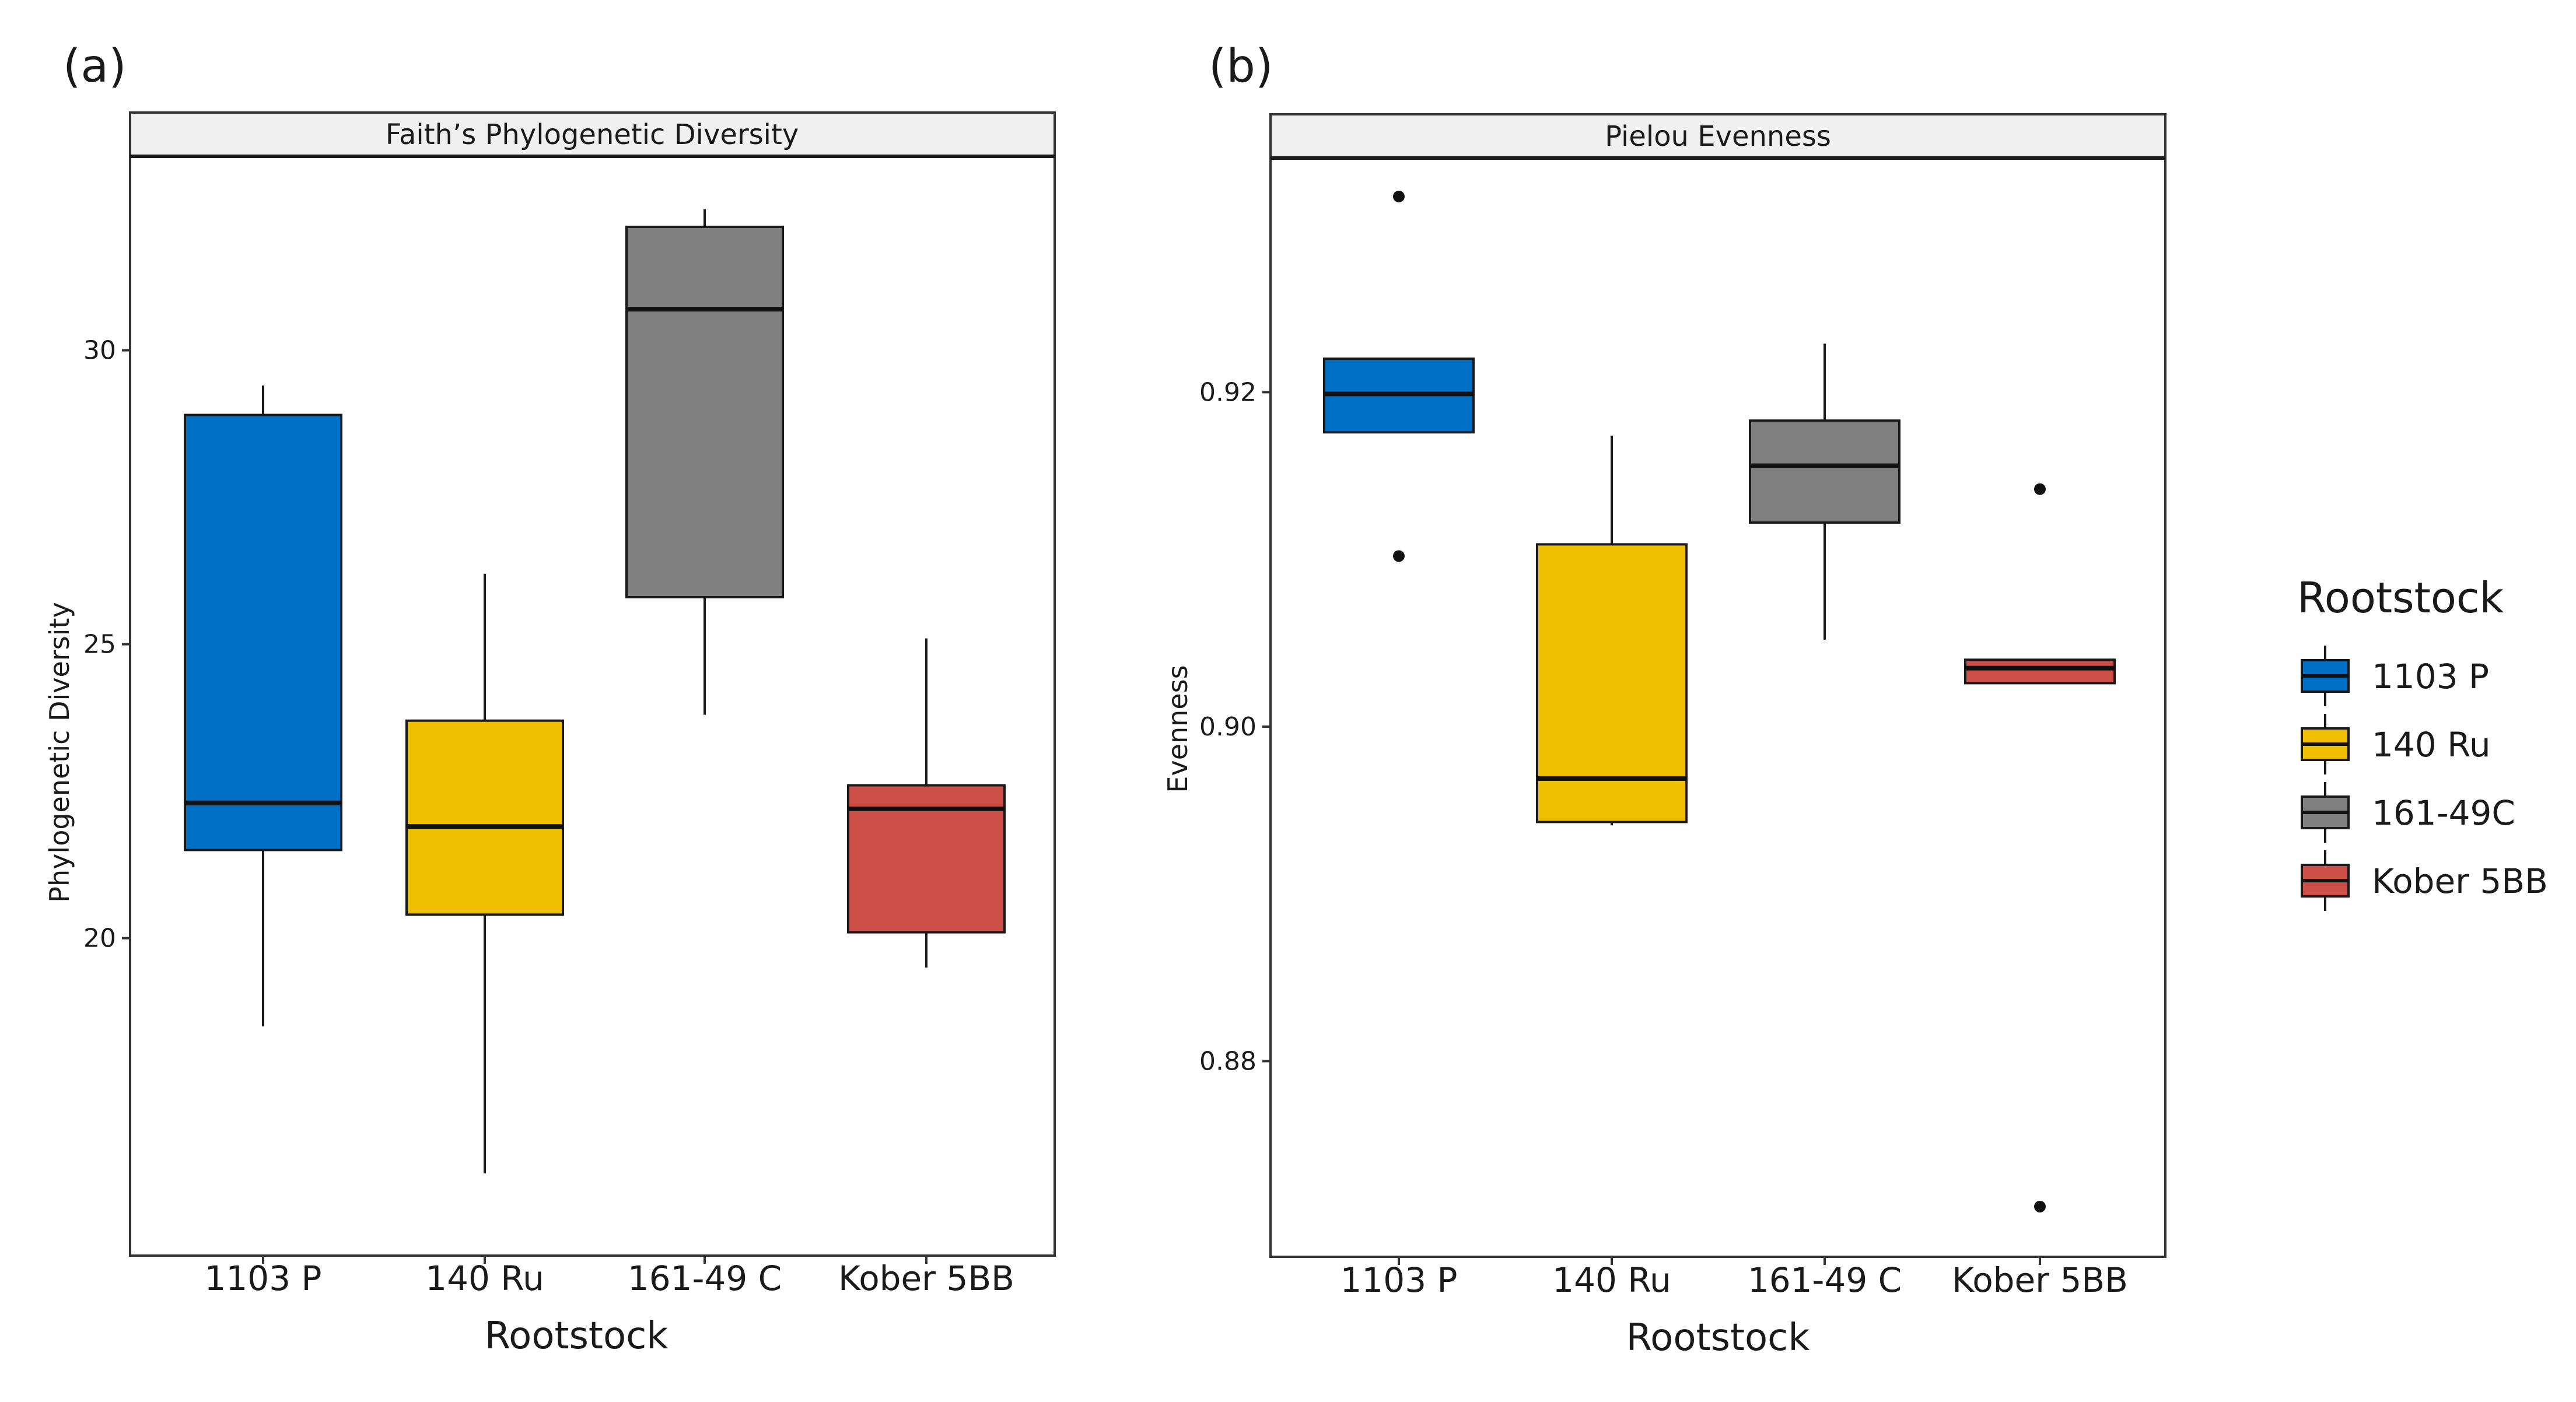  I want to click on panel-a-box-161-49-c-iqr-box, so click(704, 412).